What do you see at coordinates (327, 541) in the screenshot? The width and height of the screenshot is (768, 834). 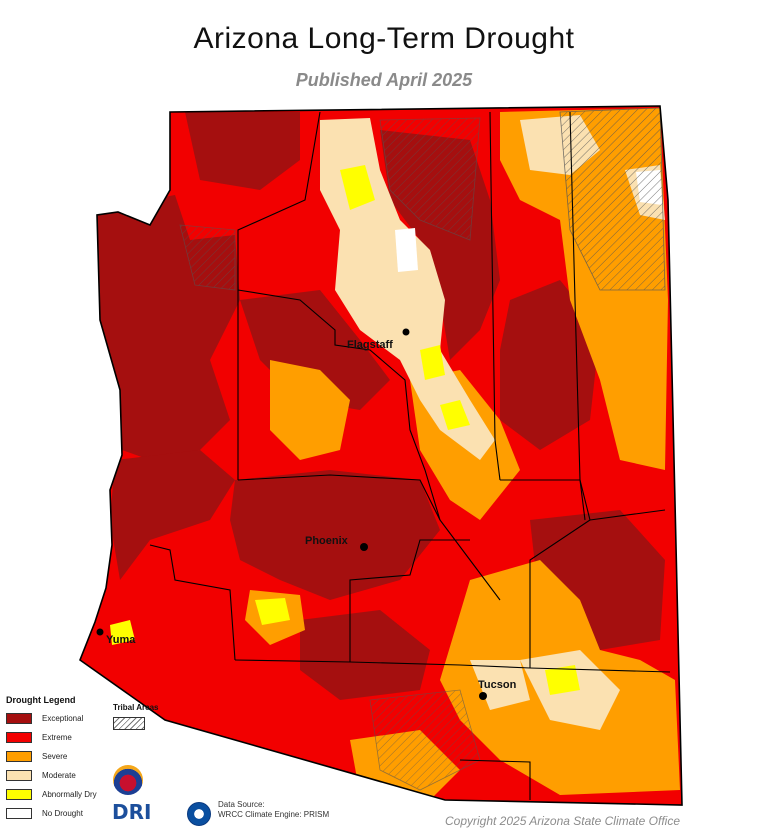 I see `city-label: Phoenix` at bounding box center [327, 541].